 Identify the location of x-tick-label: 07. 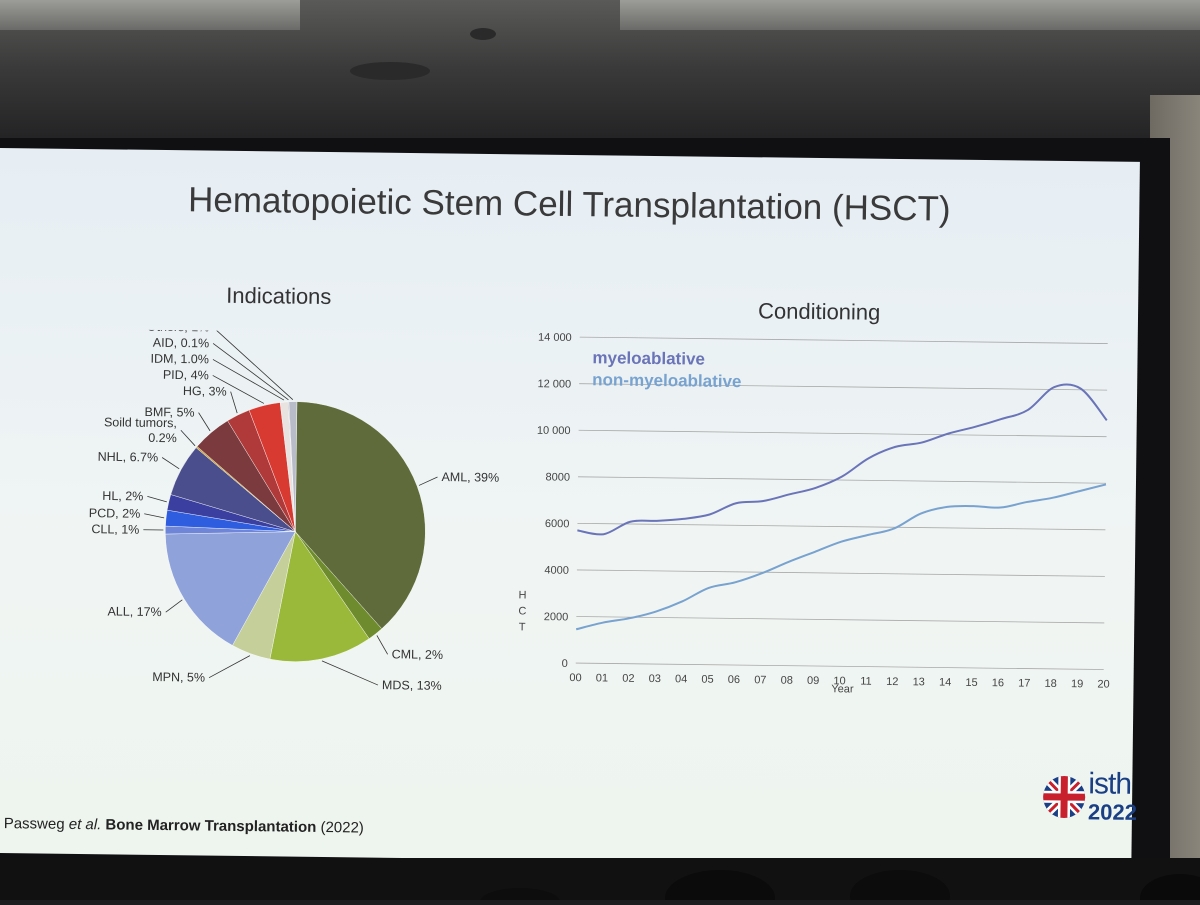
(760, 680).